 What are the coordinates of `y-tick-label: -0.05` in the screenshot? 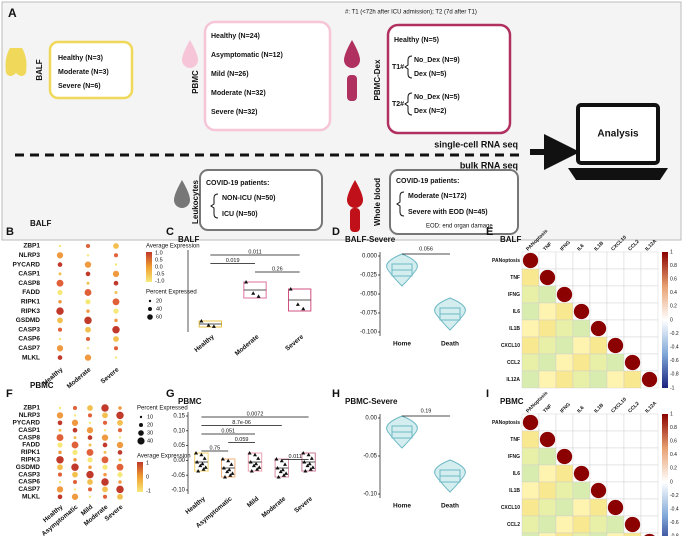 It's located at (370, 457).